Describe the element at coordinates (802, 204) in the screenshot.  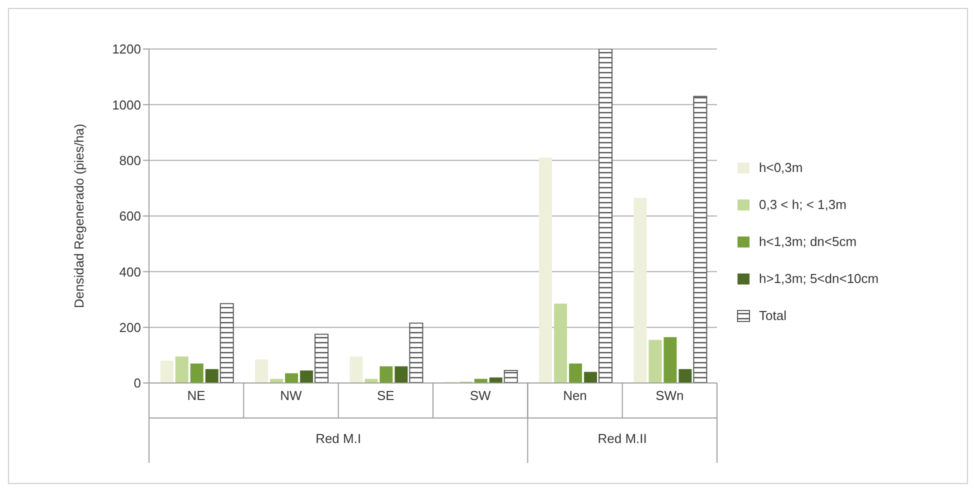
I see `legend-label: 0,3 < h; < 1,3m` at that location.